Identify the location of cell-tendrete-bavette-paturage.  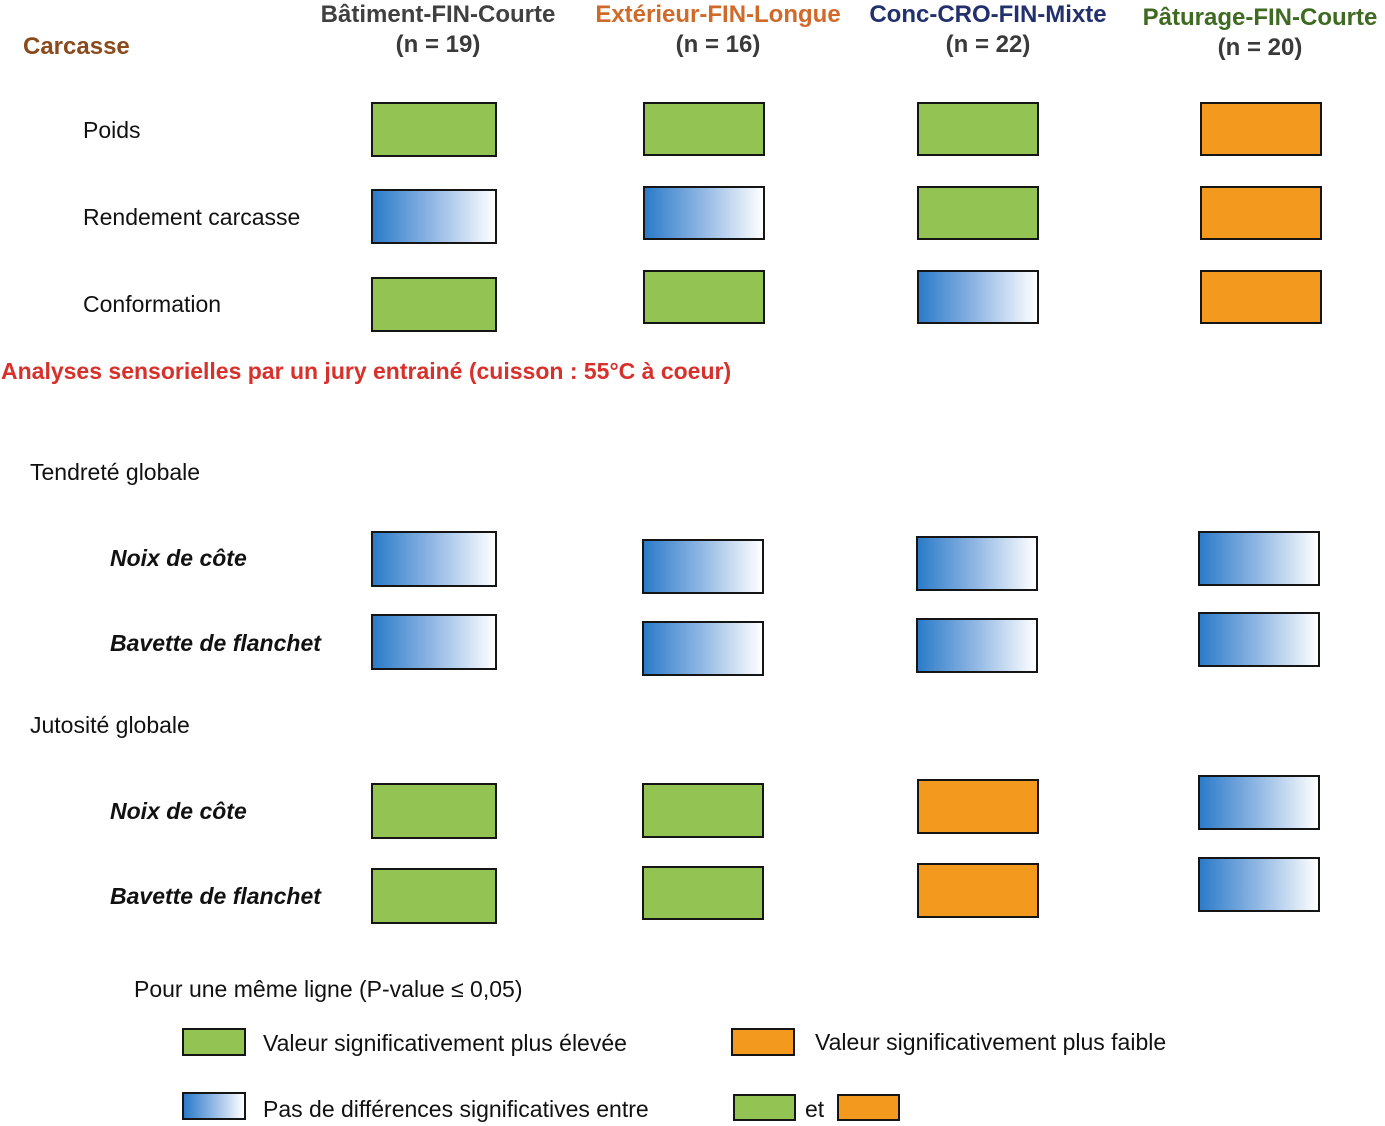
(1259, 639).